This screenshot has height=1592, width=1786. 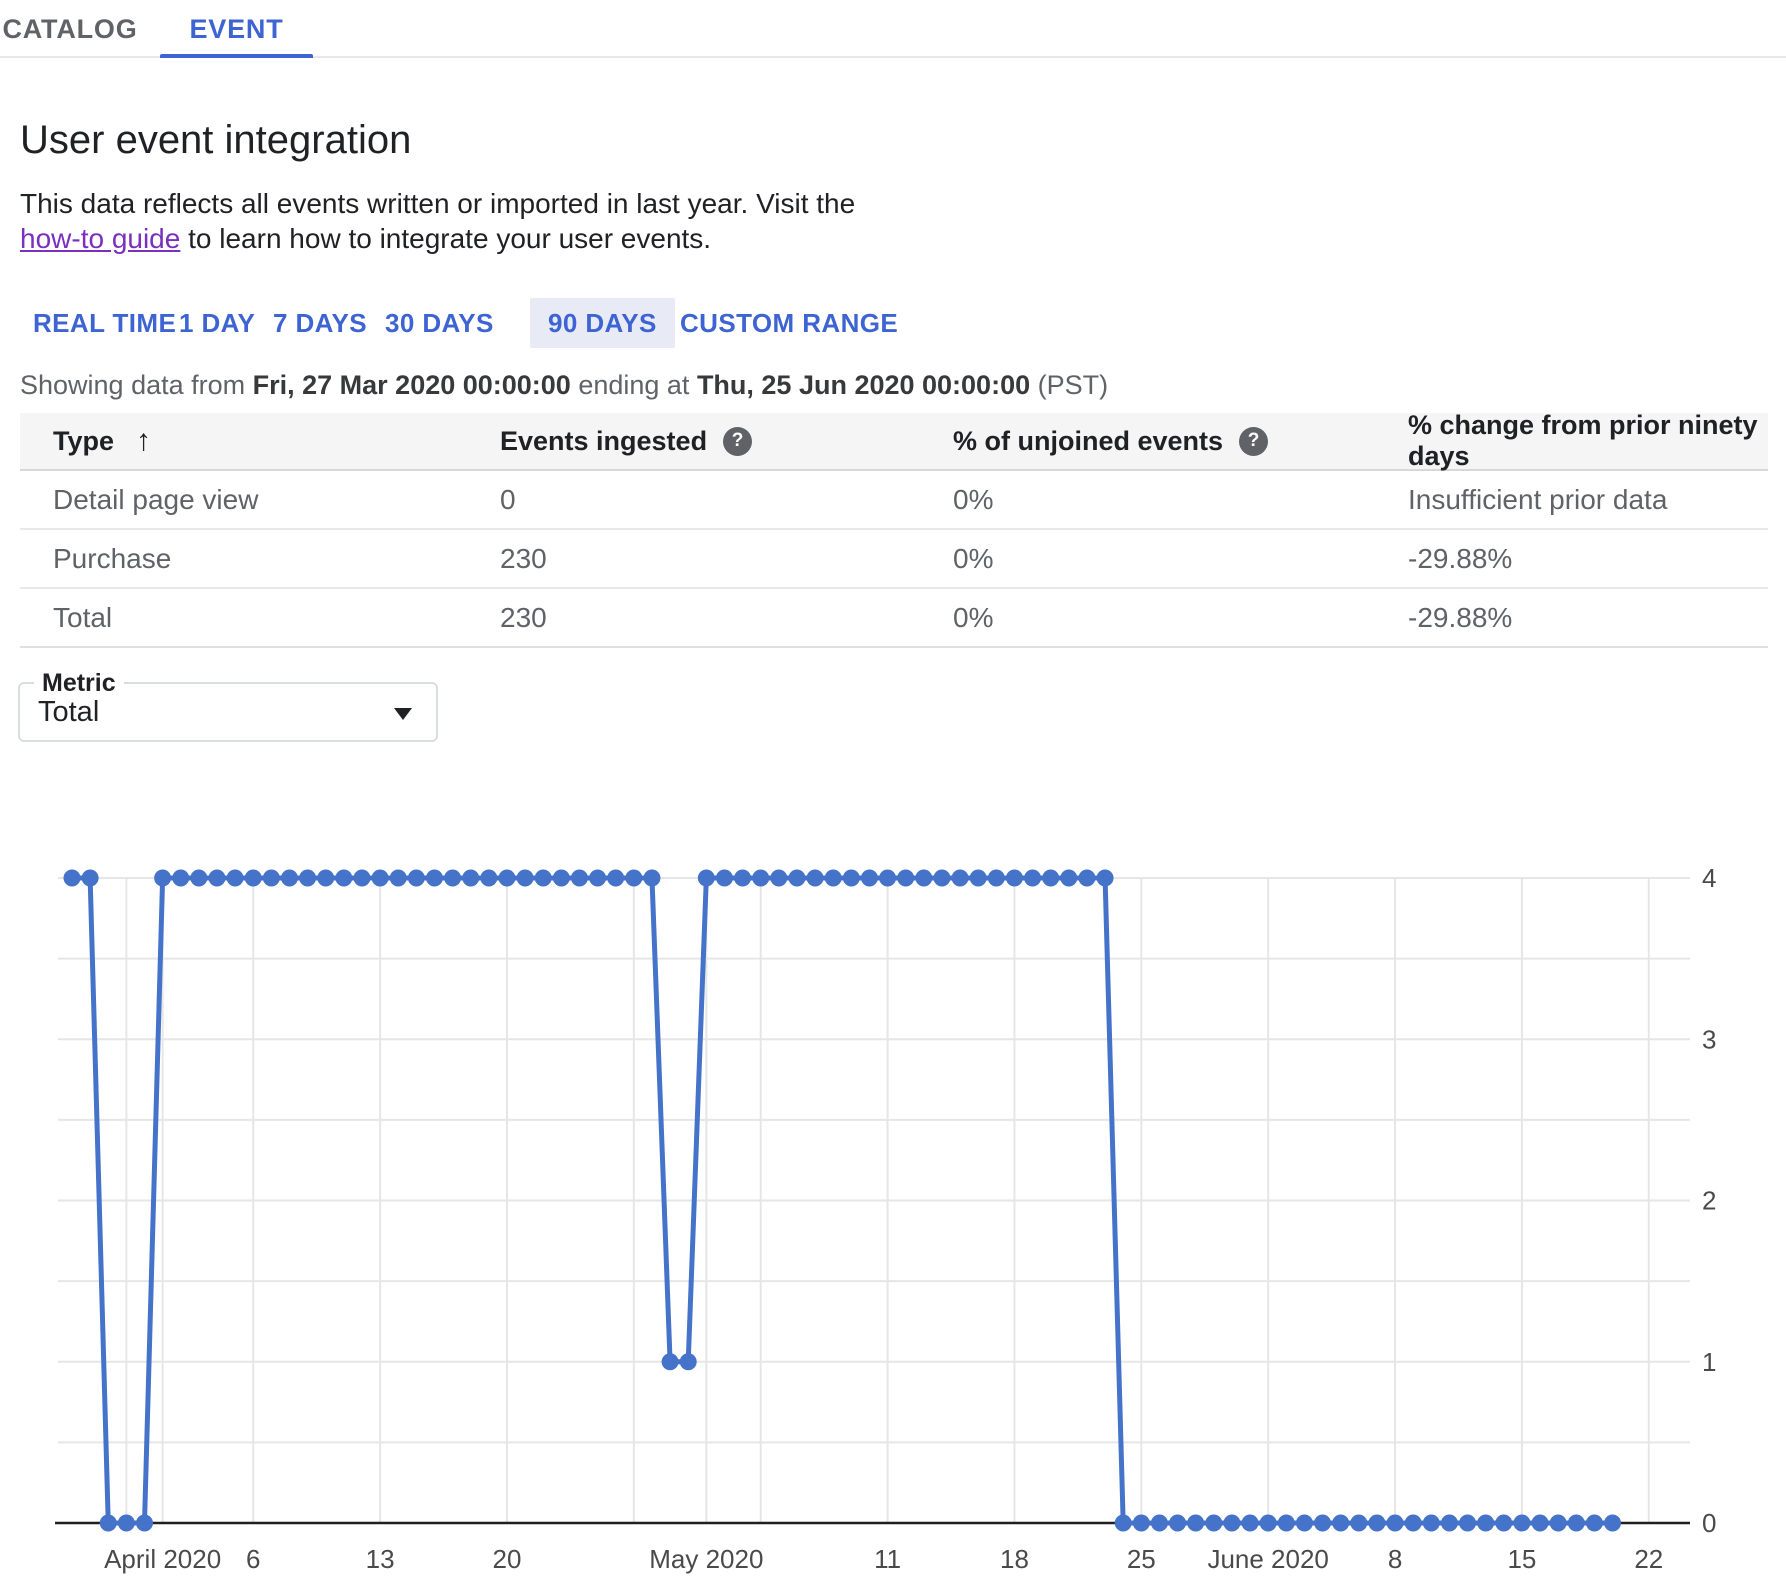 I want to click on chart-x-axis-label: 6, so click(x=253, y=1559).